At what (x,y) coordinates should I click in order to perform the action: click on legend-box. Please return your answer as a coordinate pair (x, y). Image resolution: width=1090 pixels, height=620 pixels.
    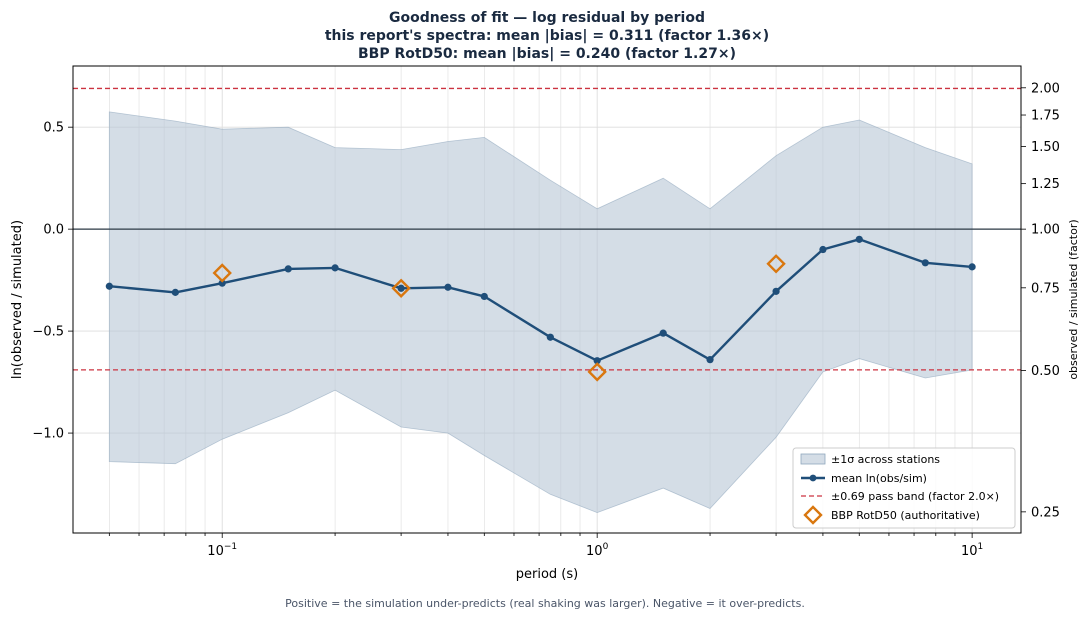
    Looking at the image, I should click on (904, 488).